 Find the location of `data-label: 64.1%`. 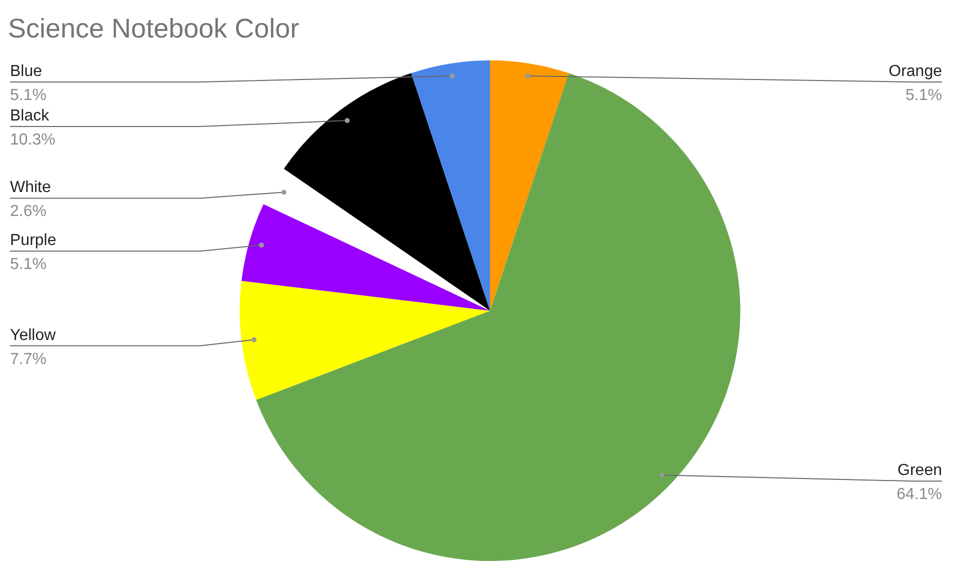

data-label: 64.1% is located at coordinates (919, 495).